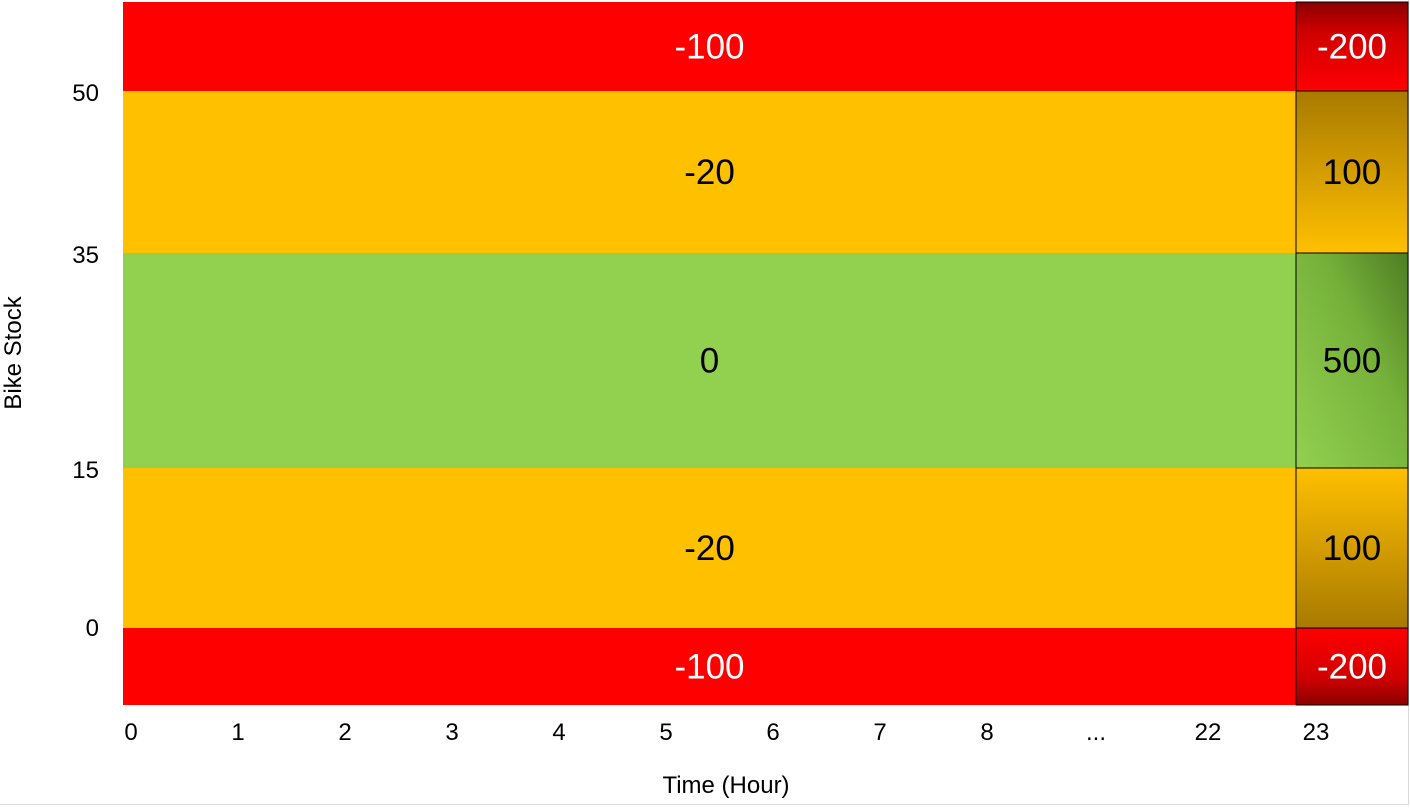 Image resolution: width=1410 pixels, height=811 pixels. Describe the element at coordinates (558, 732) in the screenshot. I see `x-tick-label: 4` at that location.